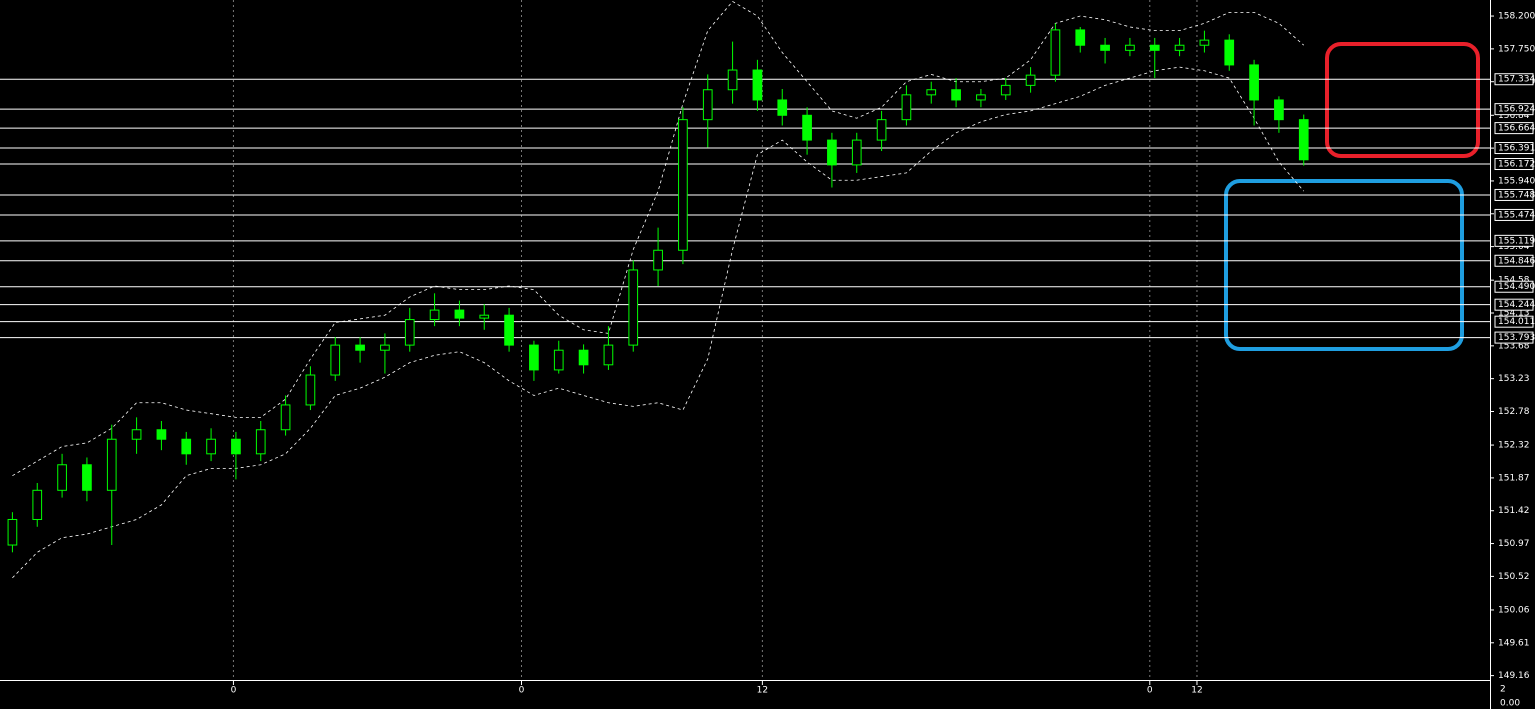 The height and width of the screenshot is (709, 1535). I want to click on level-label: 157.334, so click(1516, 80).